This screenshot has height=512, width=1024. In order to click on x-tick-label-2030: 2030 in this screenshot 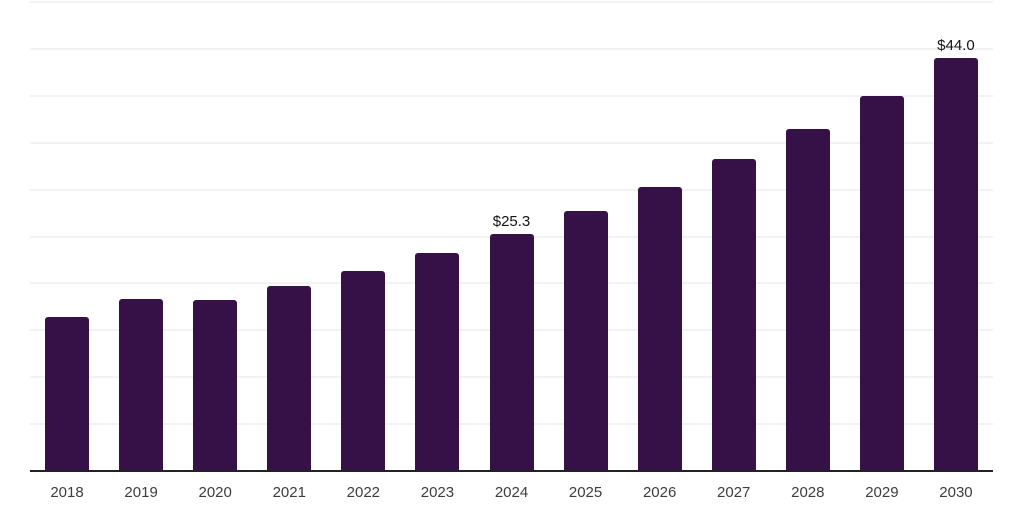, I will do `click(956, 492)`.